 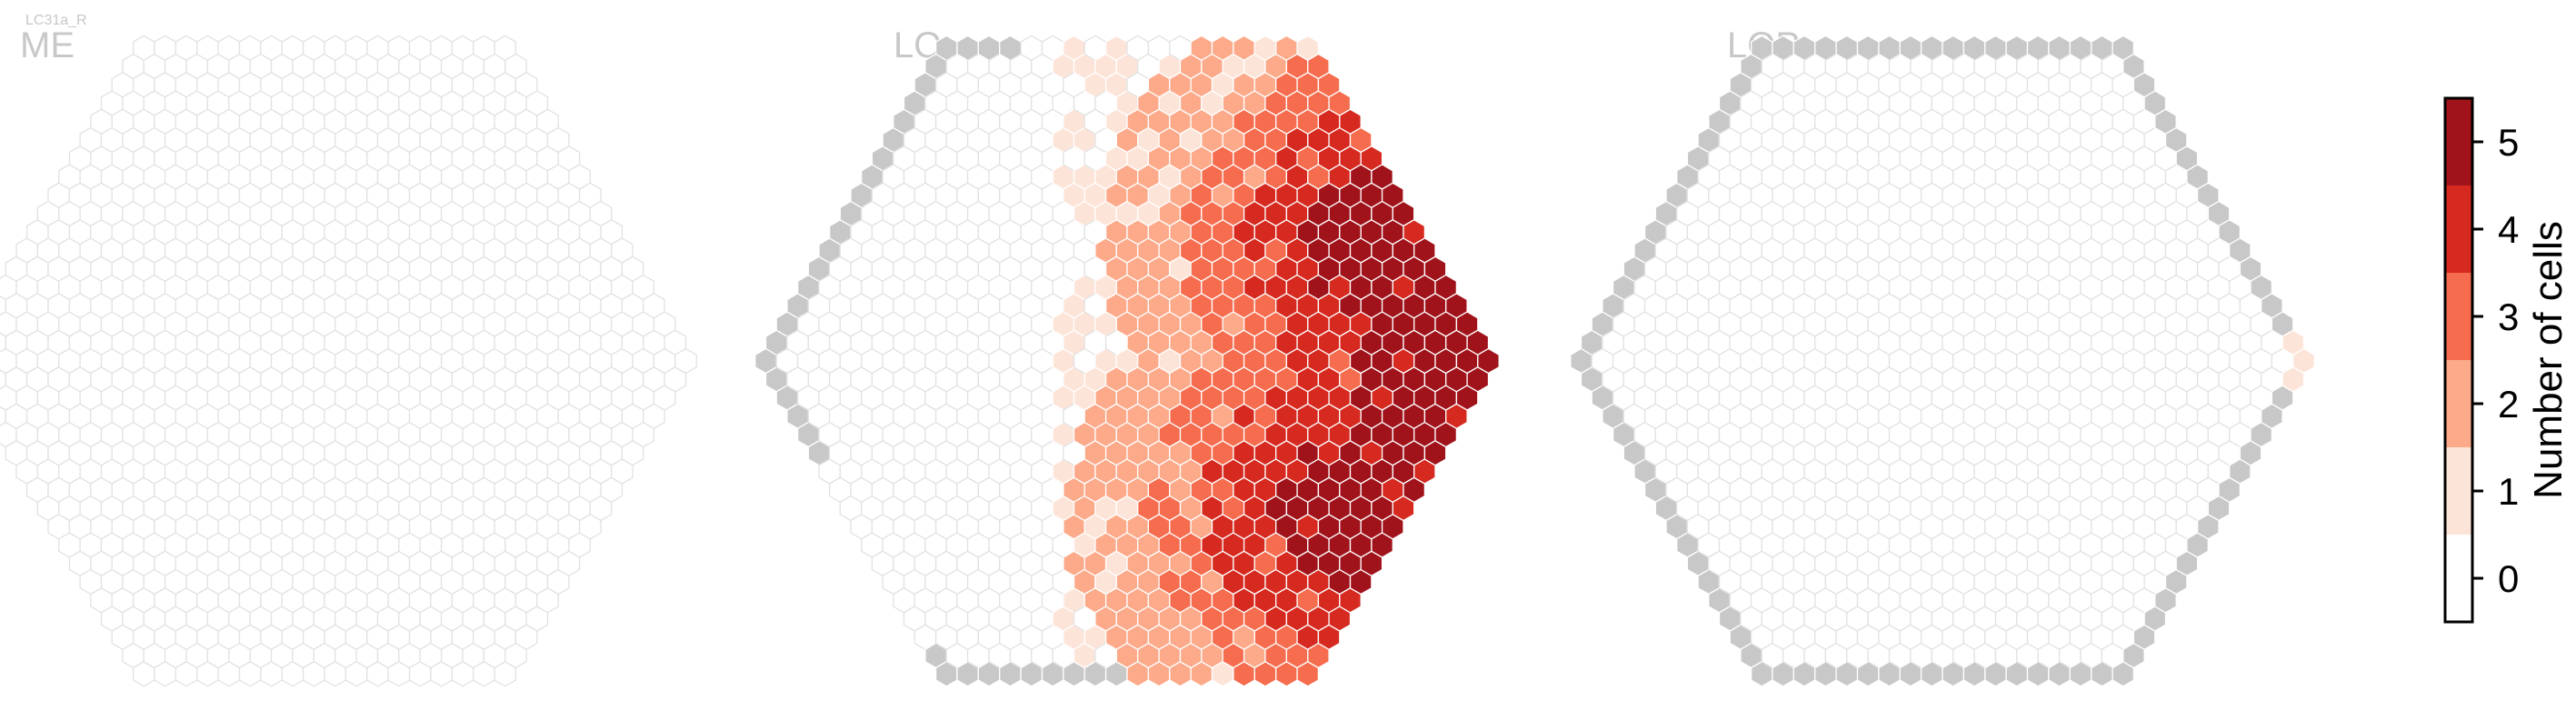 I want to click on hex-cell-lo, so click(x=1488, y=361).